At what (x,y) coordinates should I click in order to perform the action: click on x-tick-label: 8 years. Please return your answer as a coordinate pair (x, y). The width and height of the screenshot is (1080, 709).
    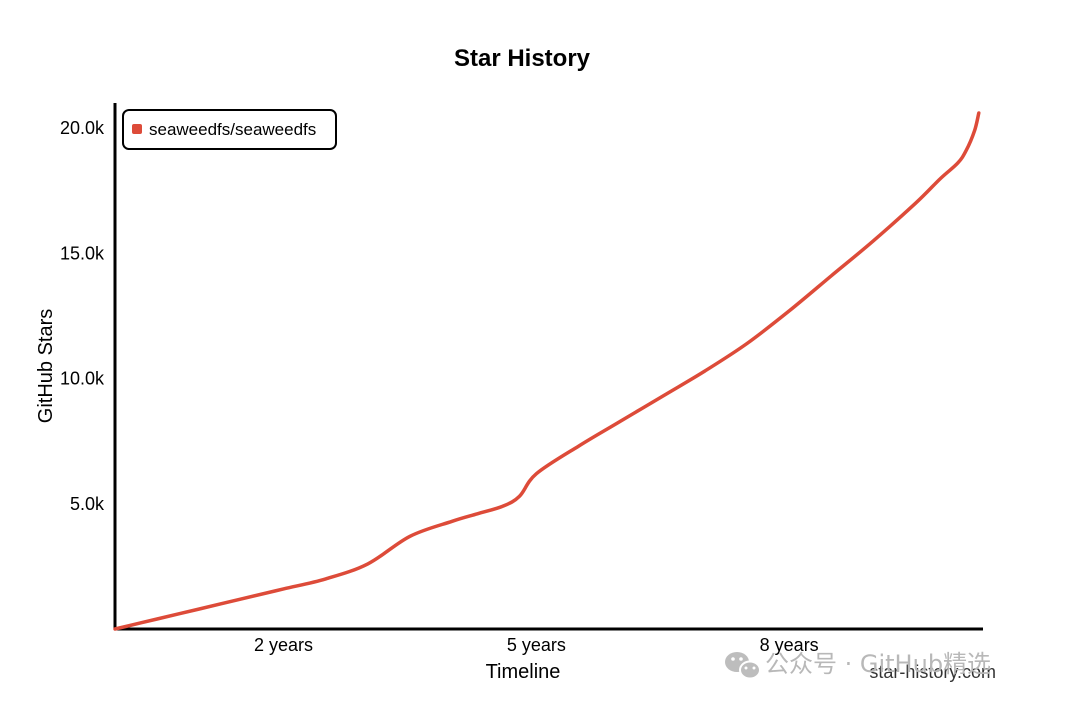
    Looking at the image, I should click on (789, 645).